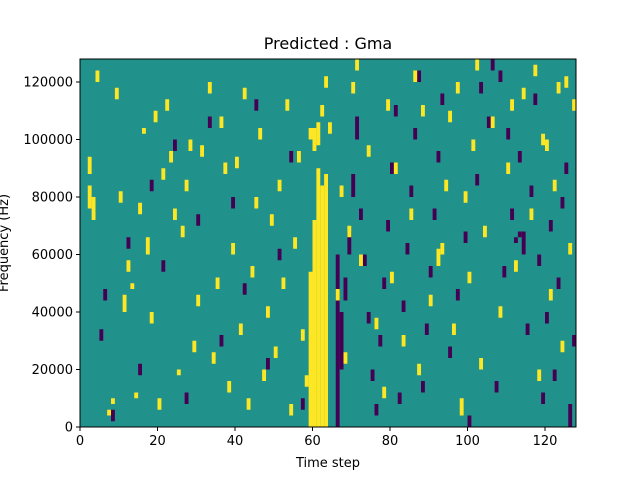 This screenshot has height=480, width=640. Describe the element at coordinates (52, 255) in the screenshot. I see `y-tick-label: 60000` at that location.